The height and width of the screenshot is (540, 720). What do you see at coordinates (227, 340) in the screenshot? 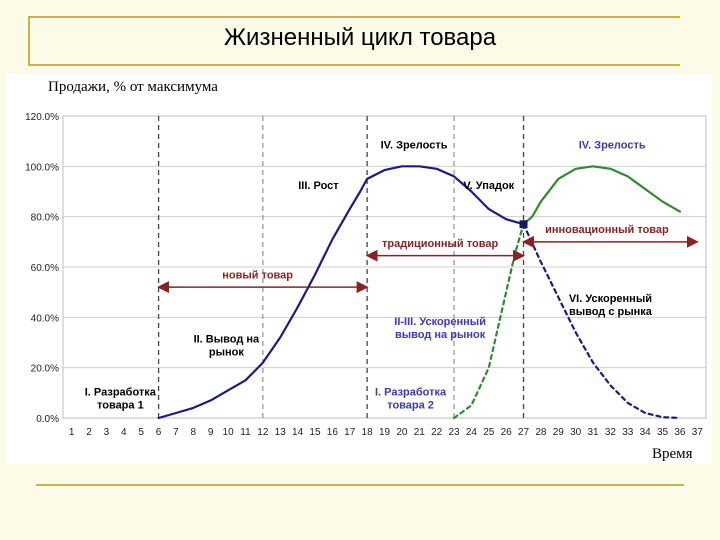
I see `annotation-line: II. Вывод на` at bounding box center [227, 340].